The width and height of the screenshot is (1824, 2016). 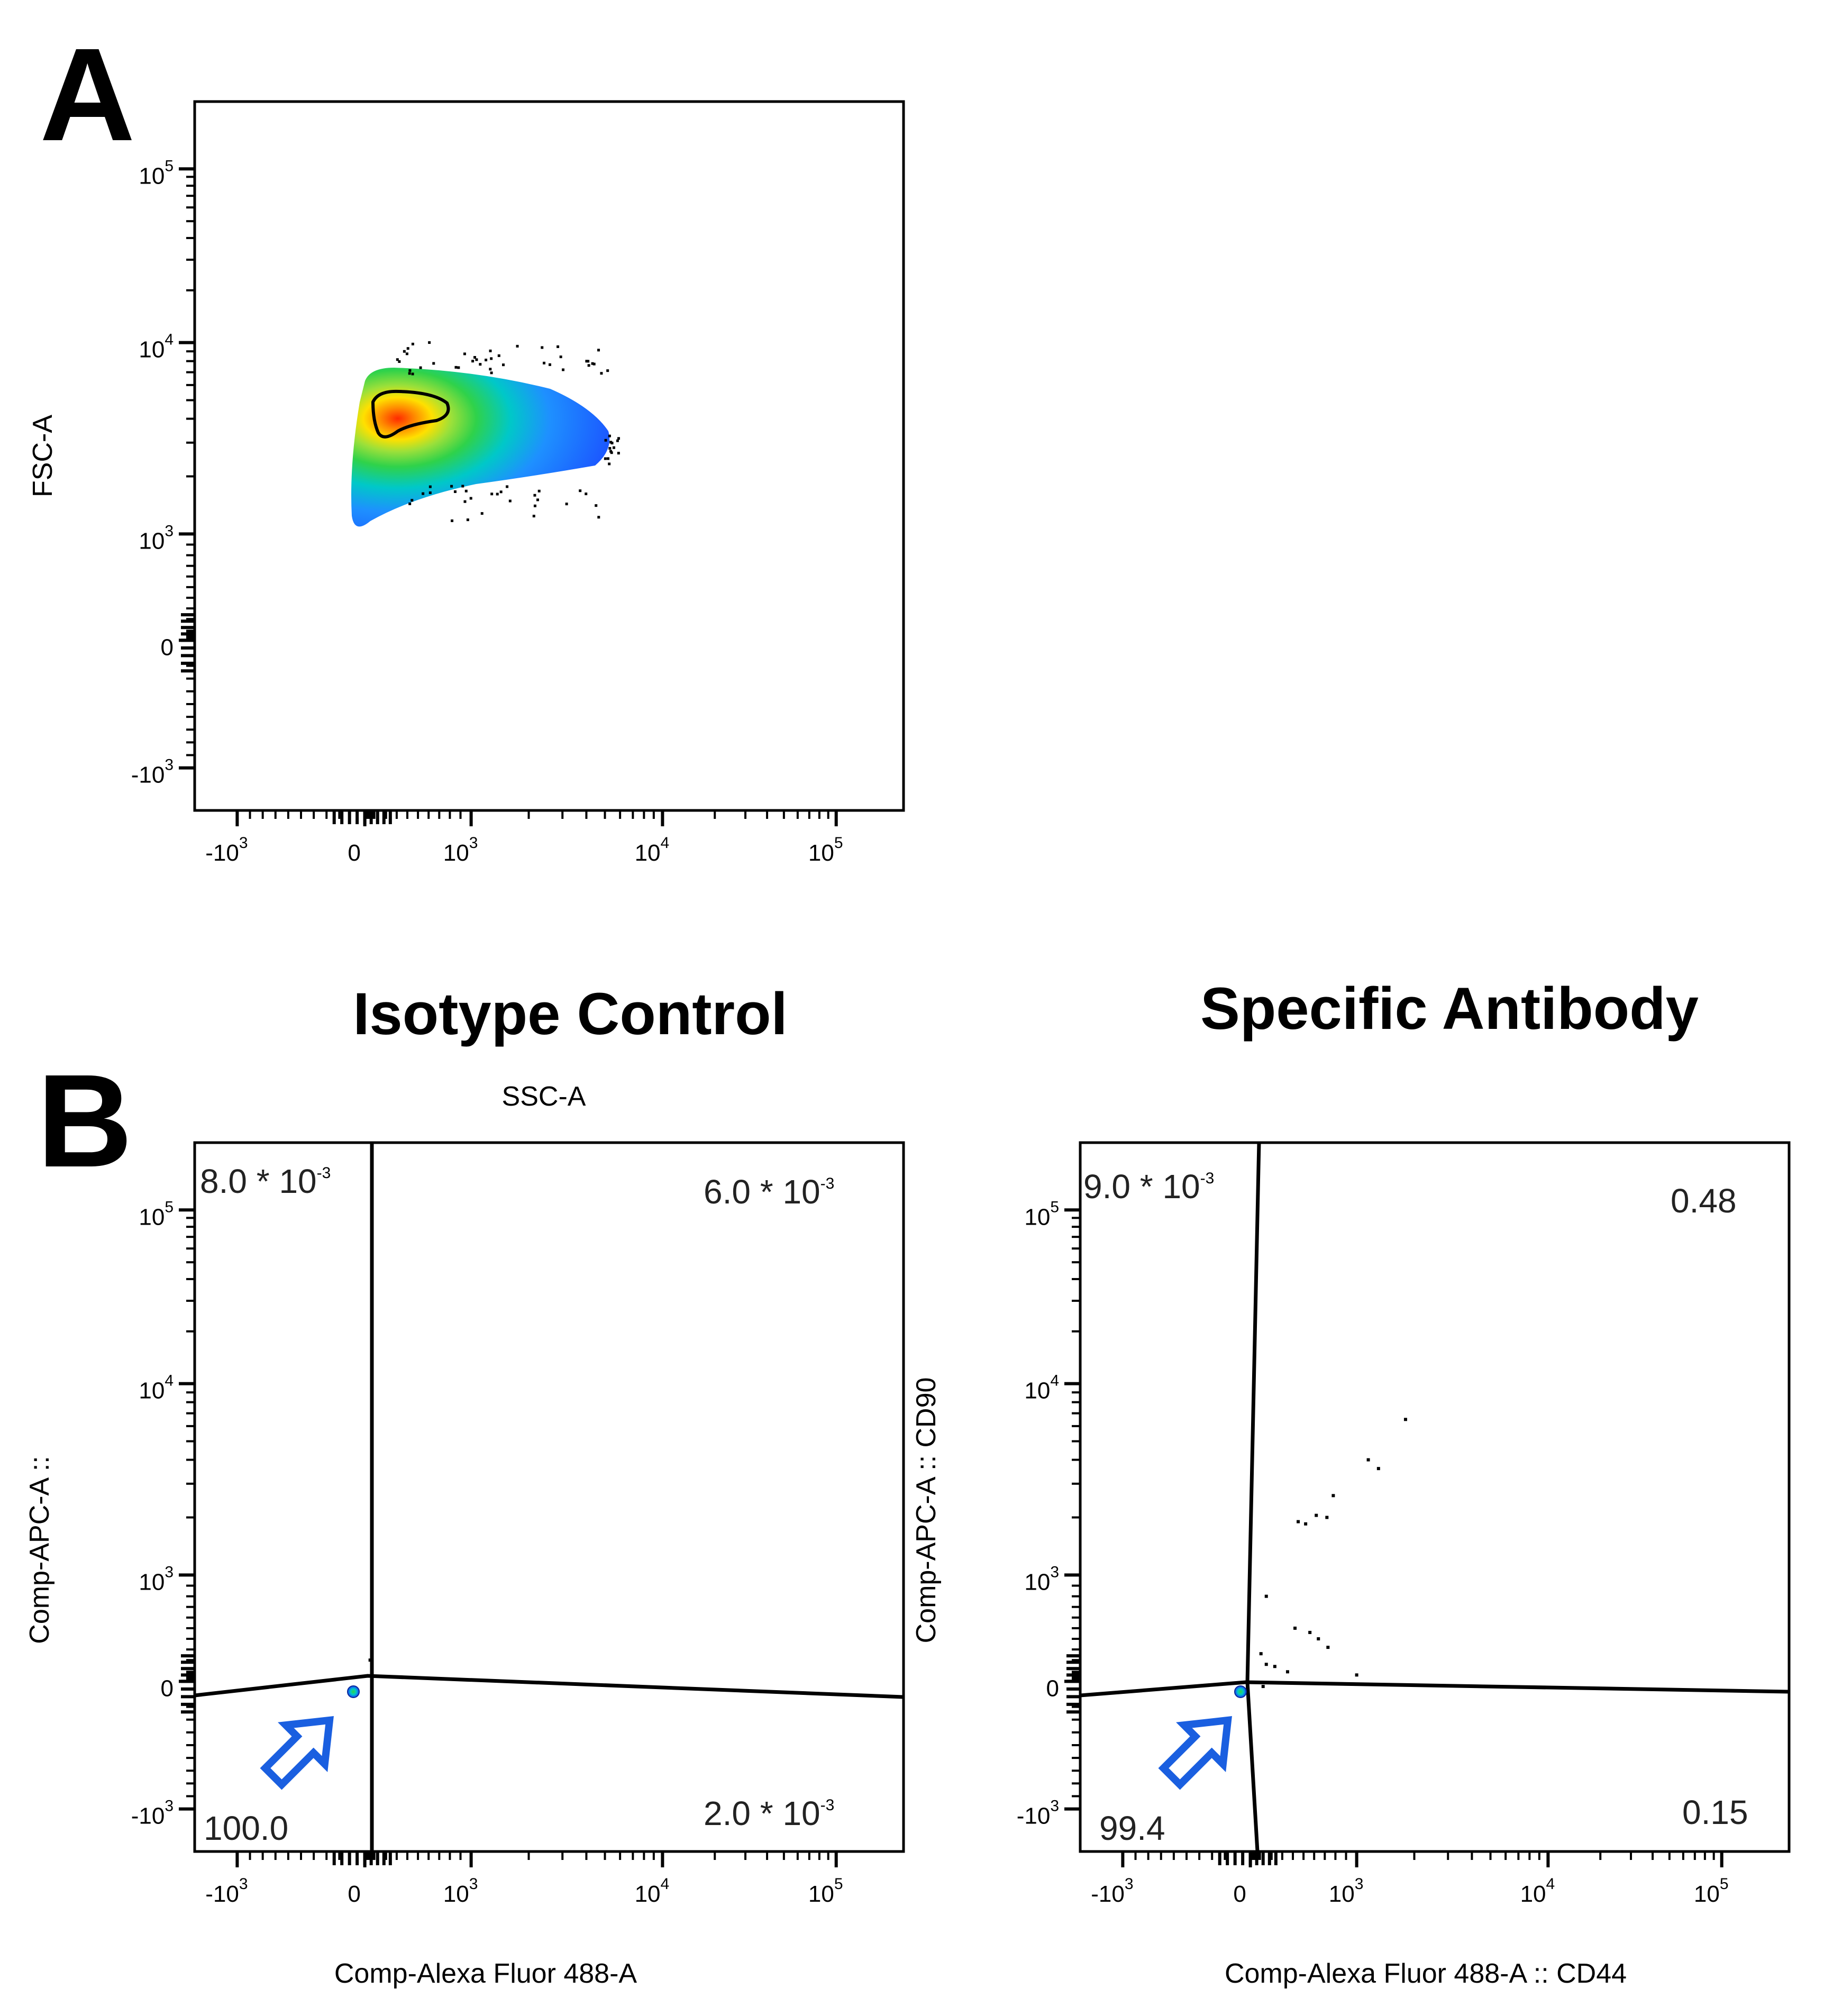 What do you see at coordinates (265, 1181) in the screenshot?
I see `isotype-upper-left-value: 8.0 * 10-3` at bounding box center [265, 1181].